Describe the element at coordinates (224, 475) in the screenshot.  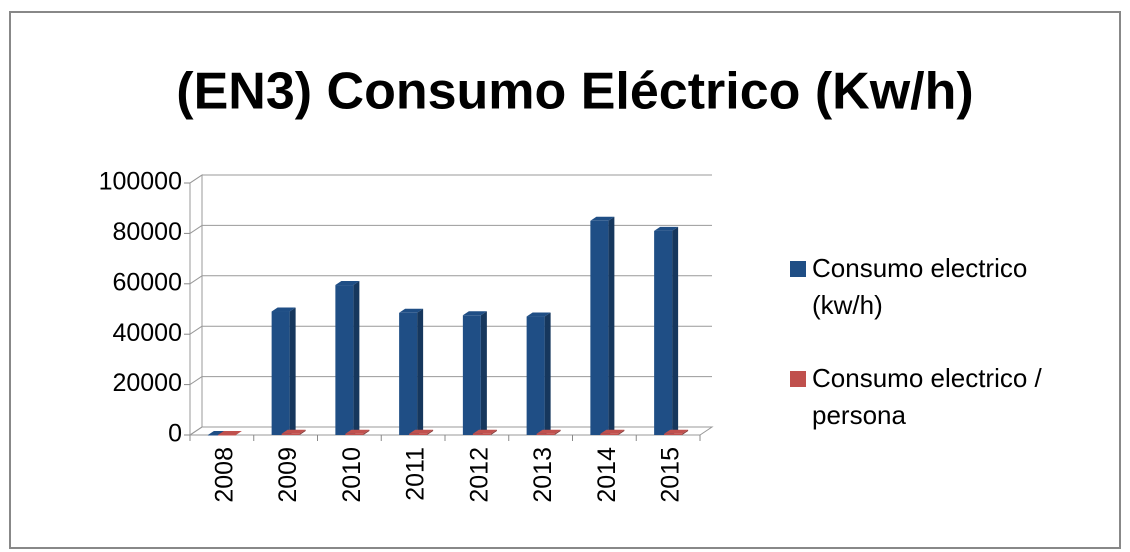
I see `x-tick-label: 2008` at that location.